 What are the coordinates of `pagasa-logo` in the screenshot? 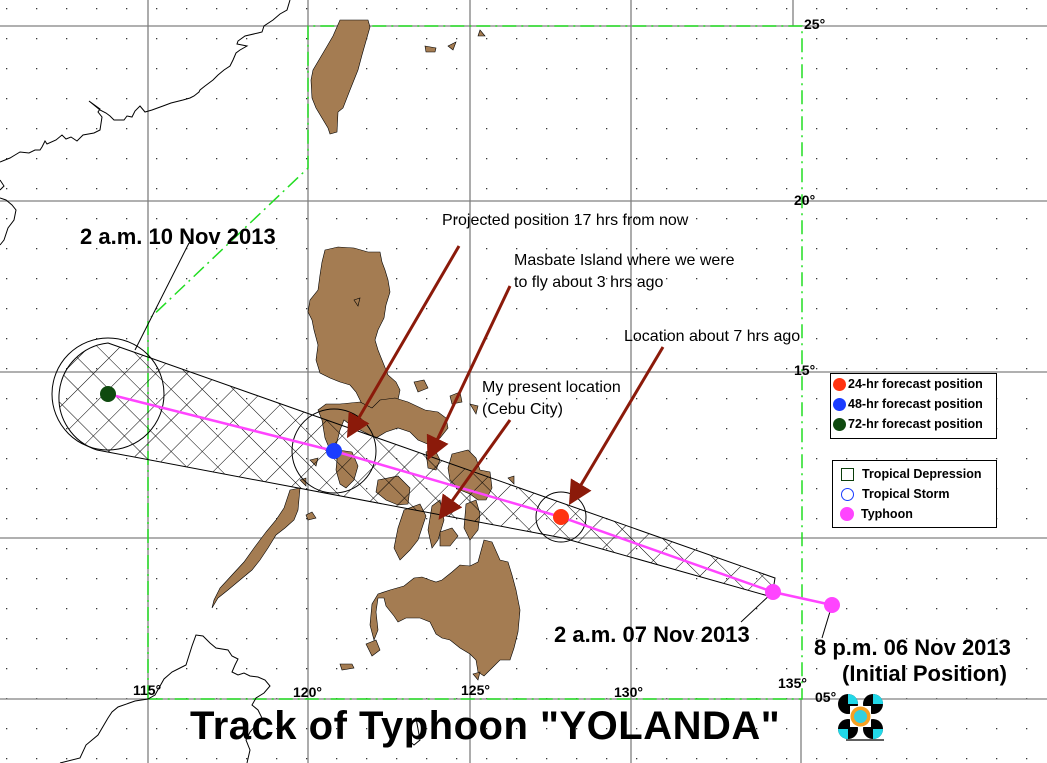 It's located at (861, 717).